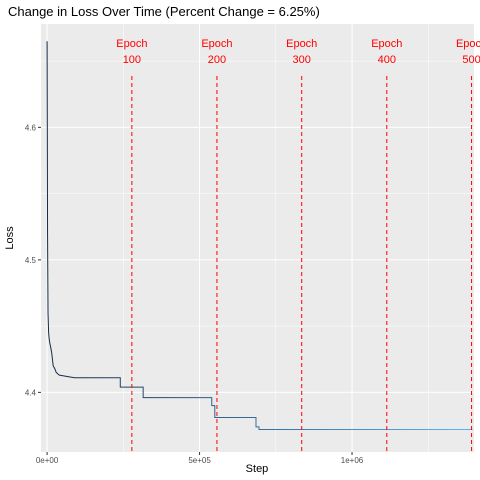  Describe the element at coordinates (132, 60) in the screenshot. I see `epoch-marker-number: 100` at that location.